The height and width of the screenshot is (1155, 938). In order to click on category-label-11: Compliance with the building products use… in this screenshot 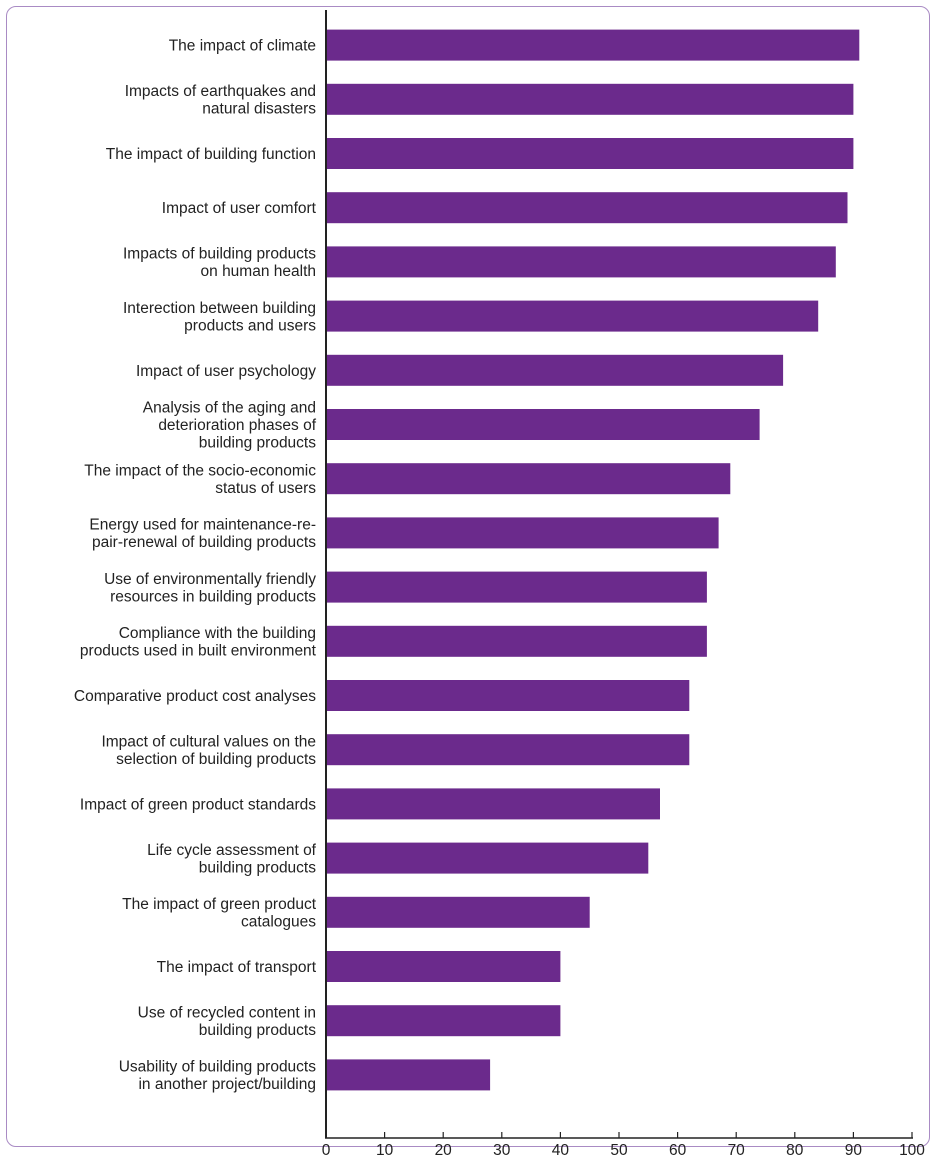, I will do `click(198, 642)`.